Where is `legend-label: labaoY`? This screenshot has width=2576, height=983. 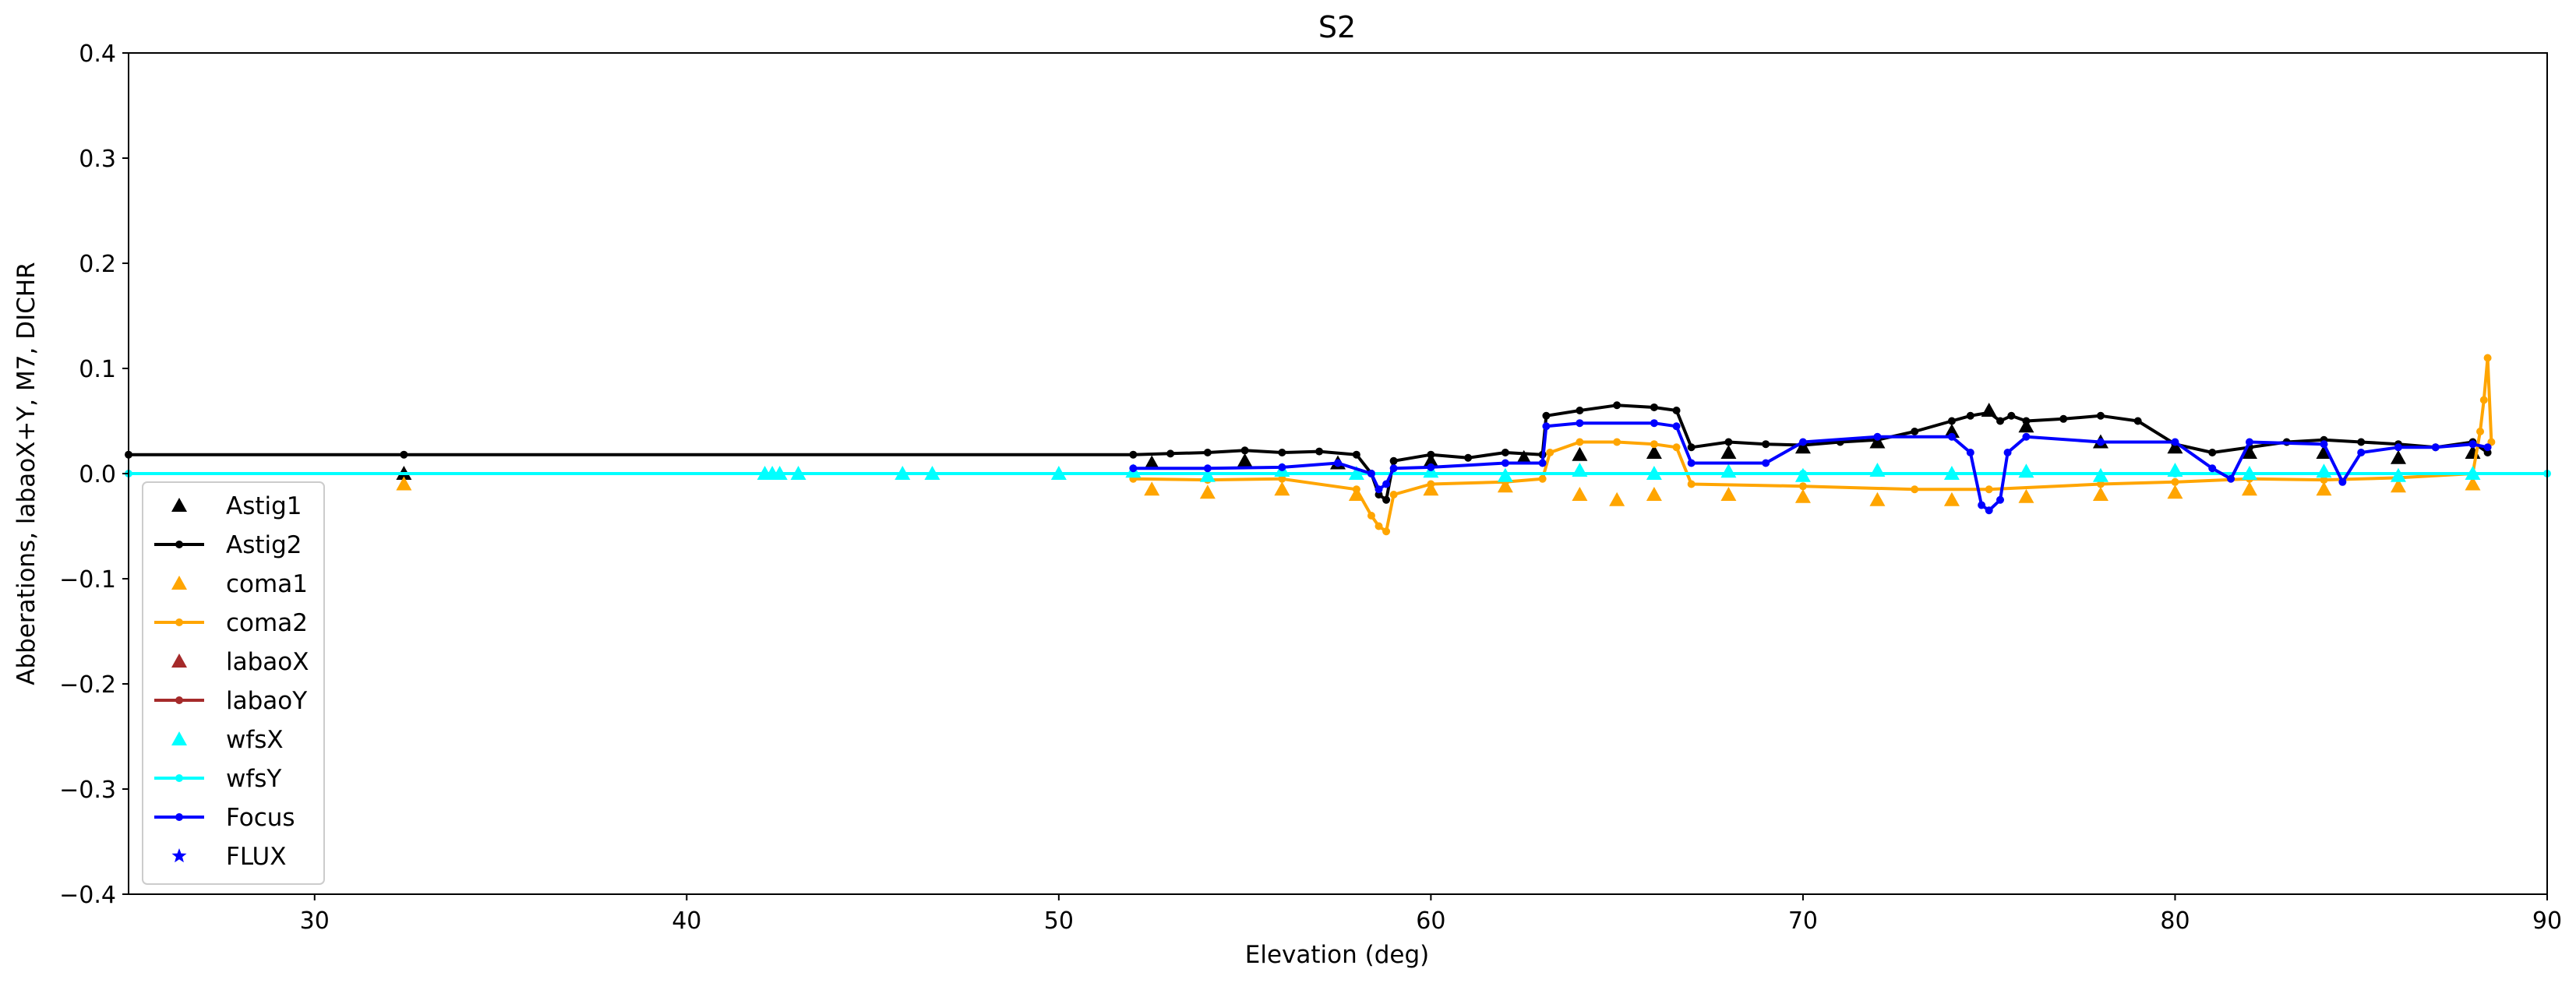
legend-label: labaoY is located at coordinates (266, 701).